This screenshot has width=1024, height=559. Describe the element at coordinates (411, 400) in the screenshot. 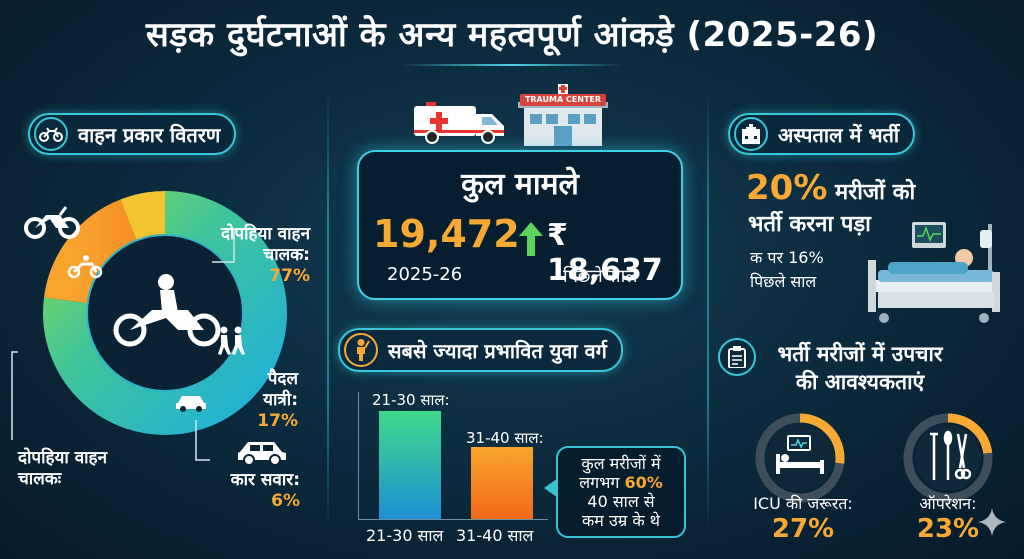

I see `bar1-top-label: 21-30 साल:` at that location.